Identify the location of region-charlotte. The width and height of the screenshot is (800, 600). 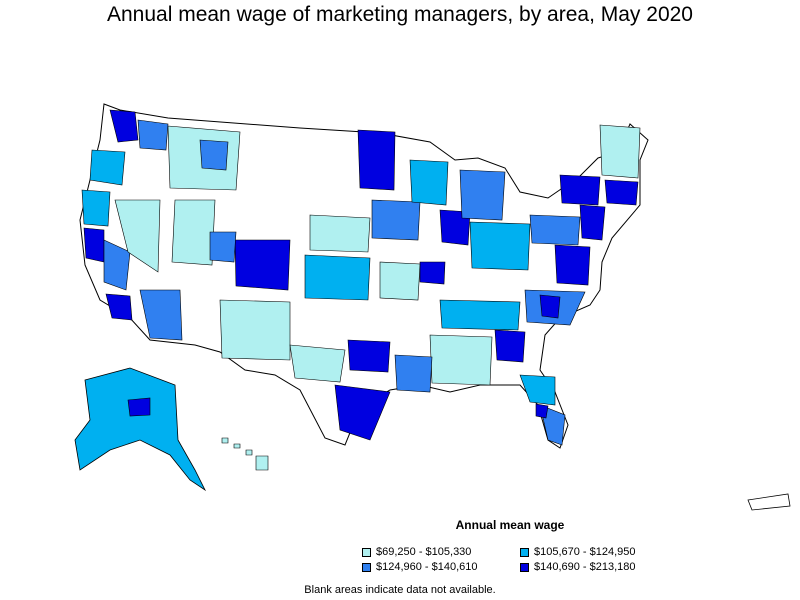
(550, 306).